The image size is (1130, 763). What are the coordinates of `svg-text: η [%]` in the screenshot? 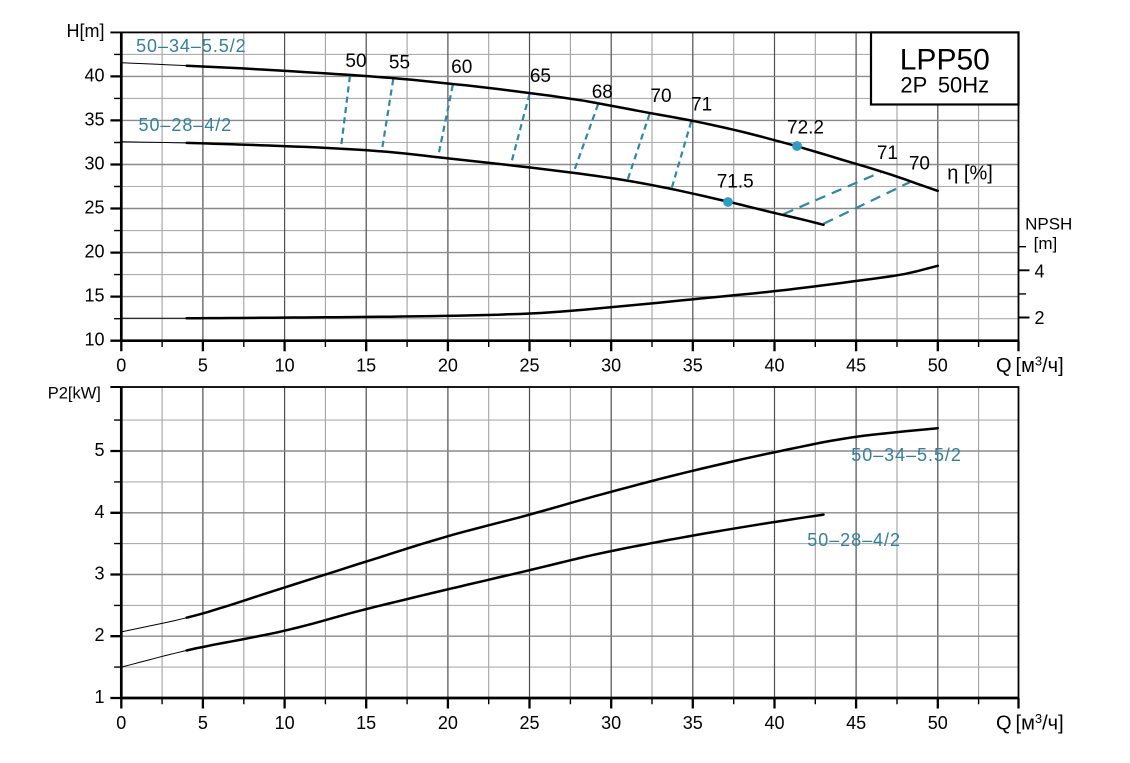 It's located at (970, 174).